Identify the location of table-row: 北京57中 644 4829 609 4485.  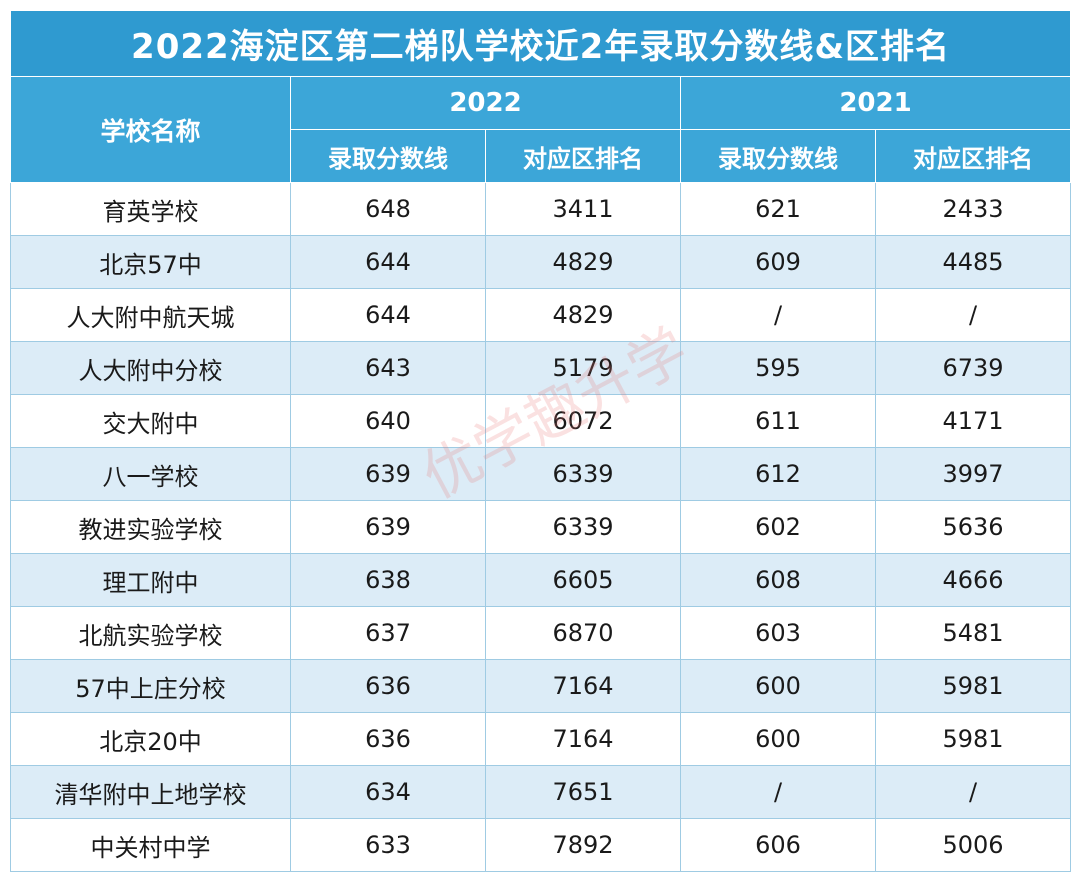
(541, 262).